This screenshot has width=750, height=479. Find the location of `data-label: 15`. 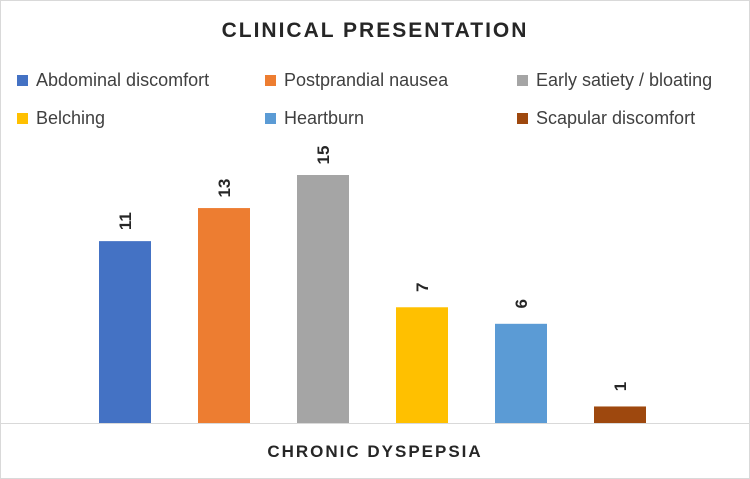

data-label: 15 is located at coordinates (323, 155).